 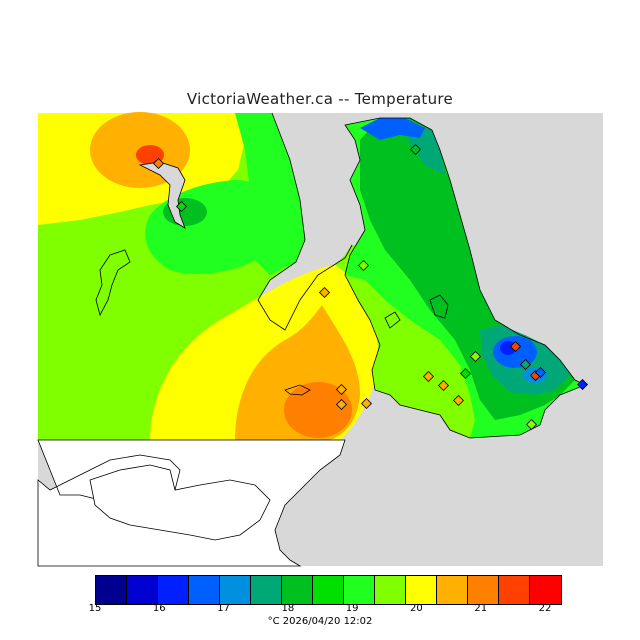 I want to click on island-center, so click(x=297, y=390).